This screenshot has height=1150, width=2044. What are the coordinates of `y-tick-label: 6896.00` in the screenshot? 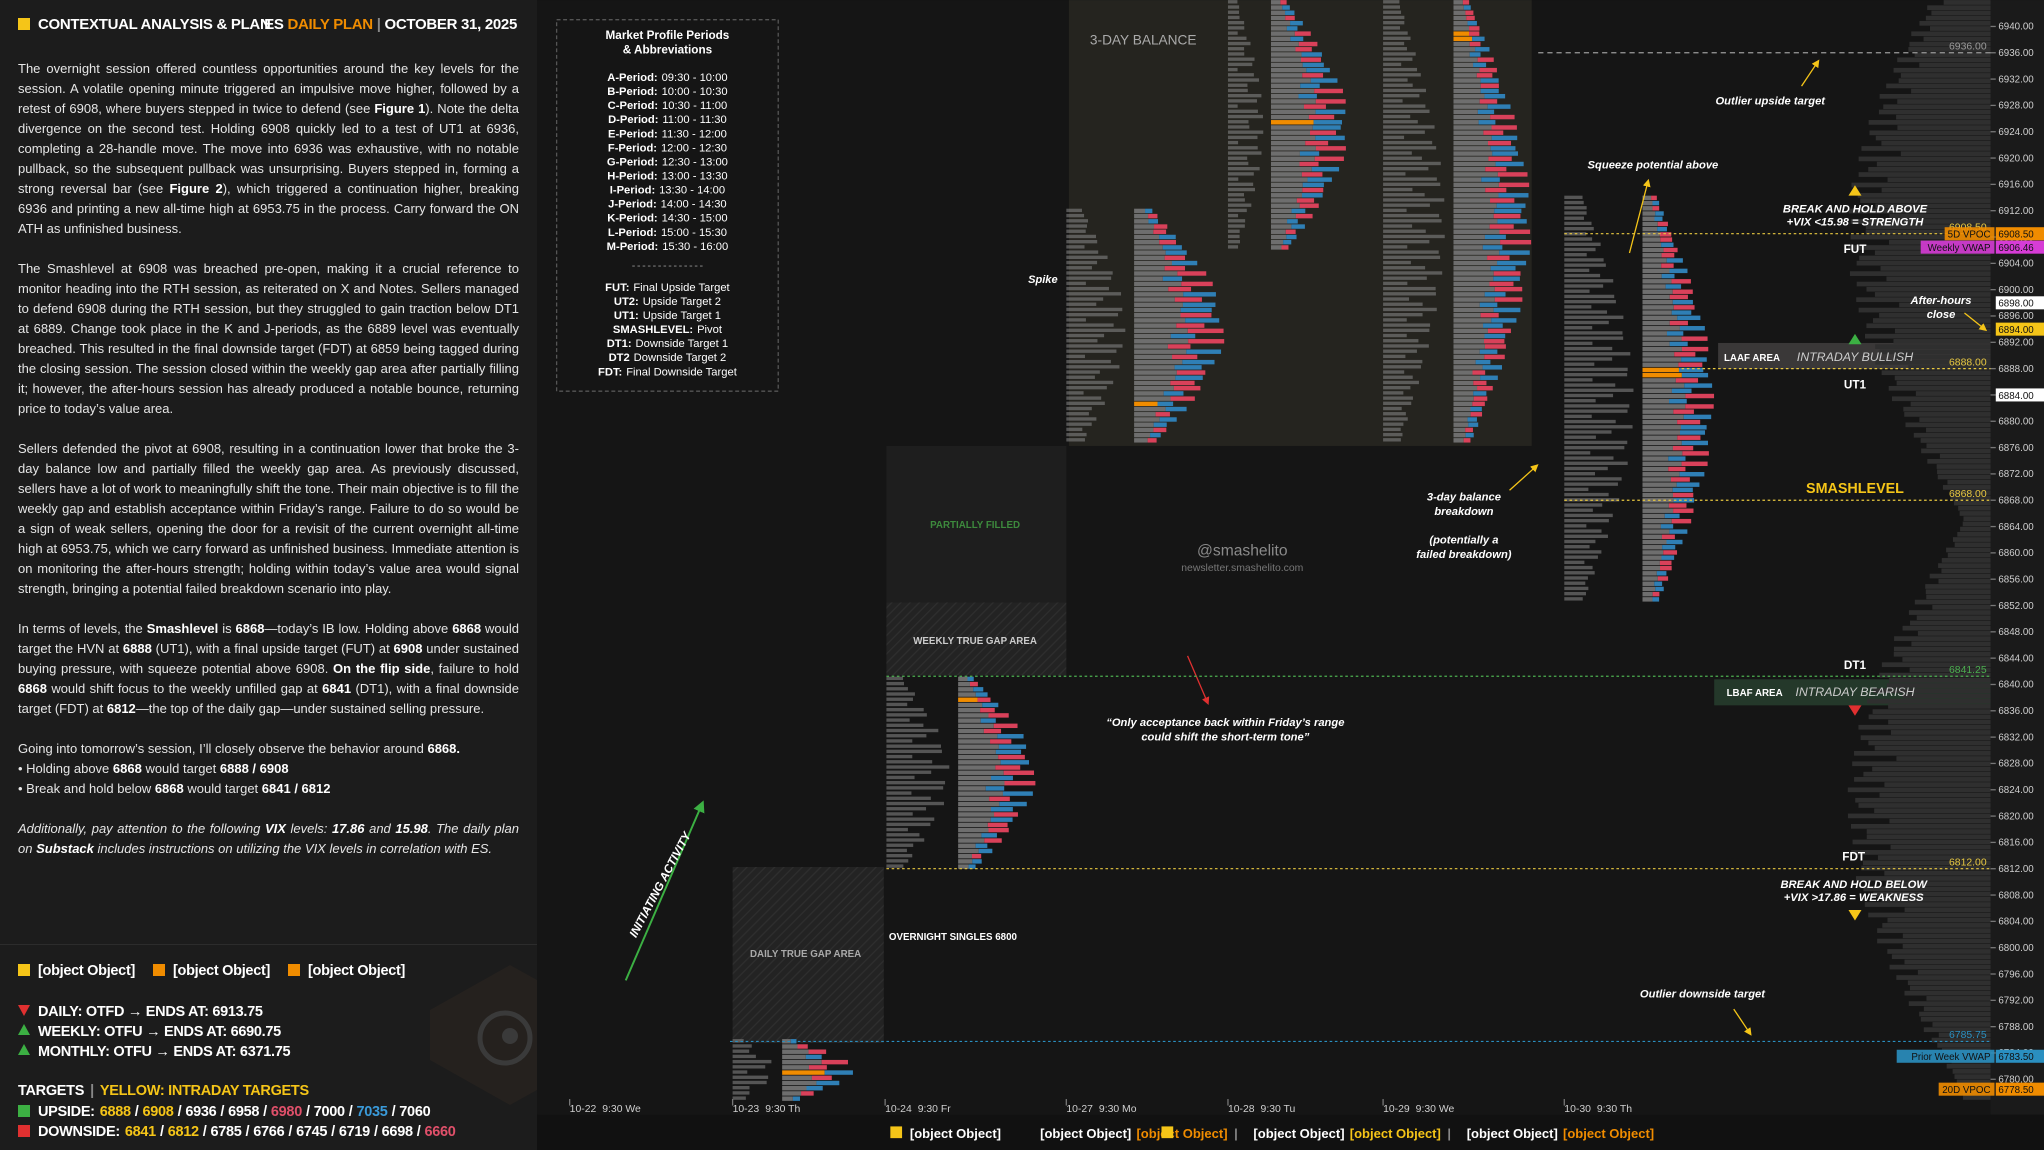 It's located at (2016, 316).